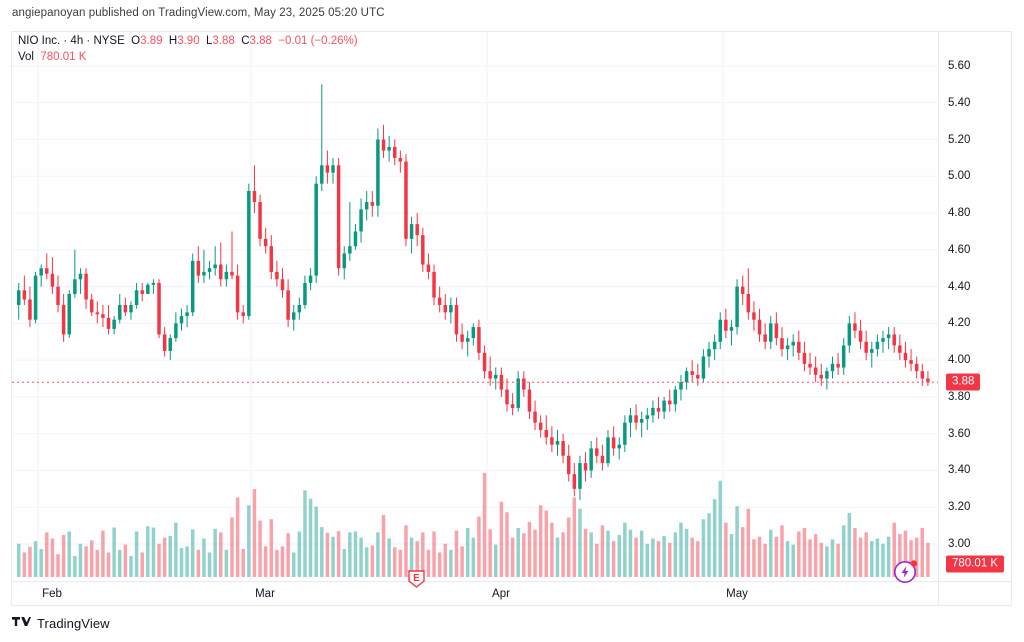  What do you see at coordinates (959, 360) in the screenshot?
I see `price-tick-4: 4.00` at bounding box center [959, 360].